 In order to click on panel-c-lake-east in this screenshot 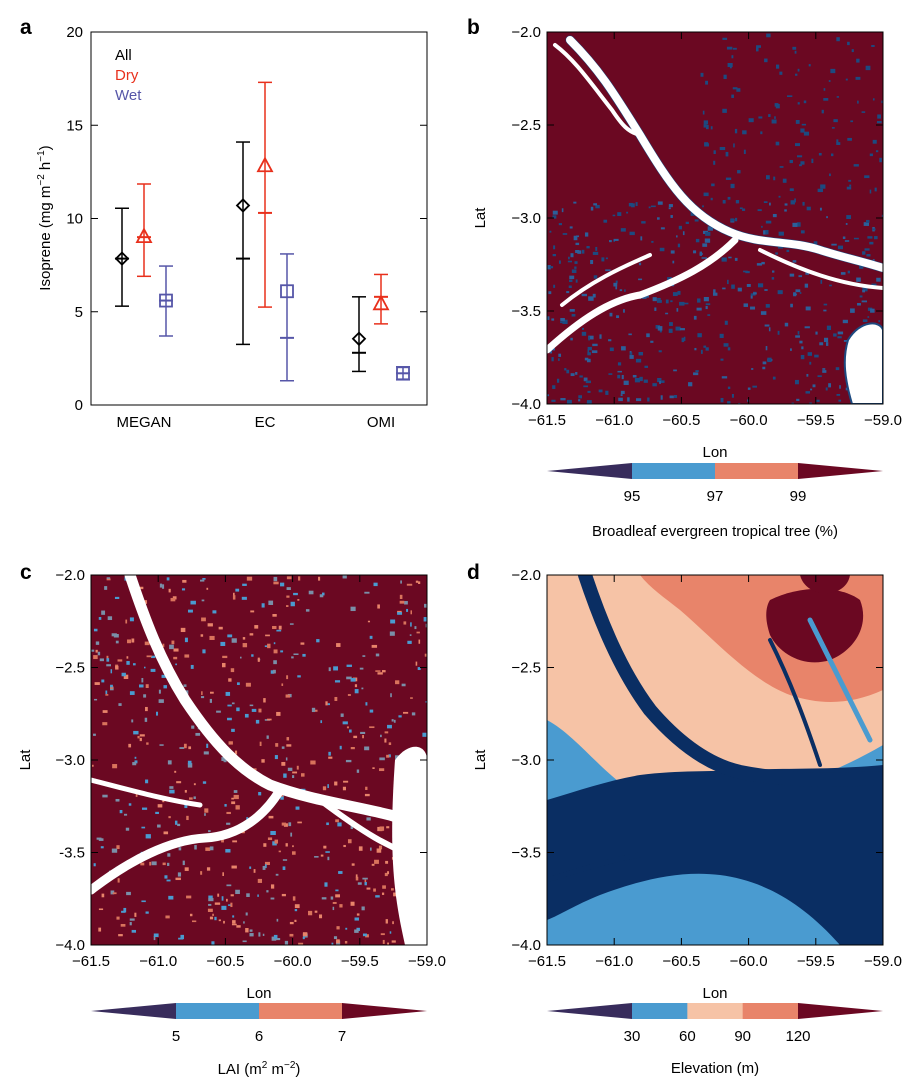, I will do `click(409, 845)`.